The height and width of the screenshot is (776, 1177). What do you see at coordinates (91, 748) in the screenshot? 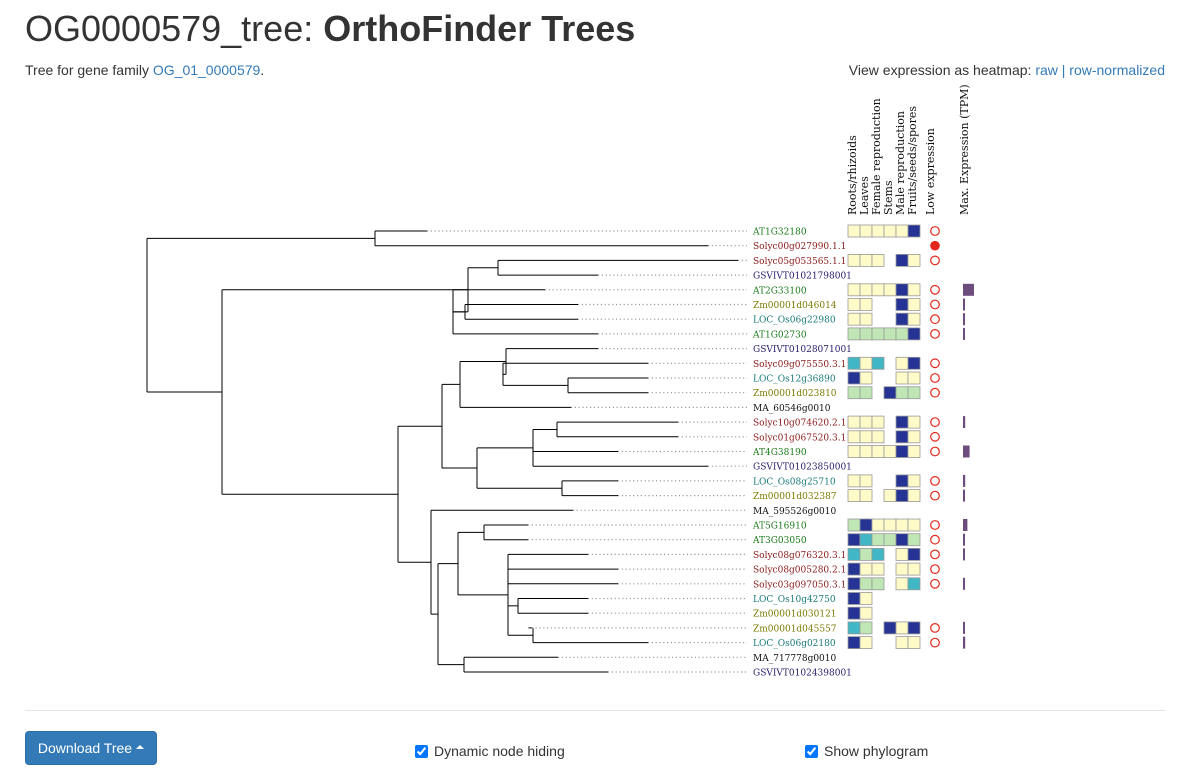
I see `download-tree-button: Download Tree` at bounding box center [91, 748].